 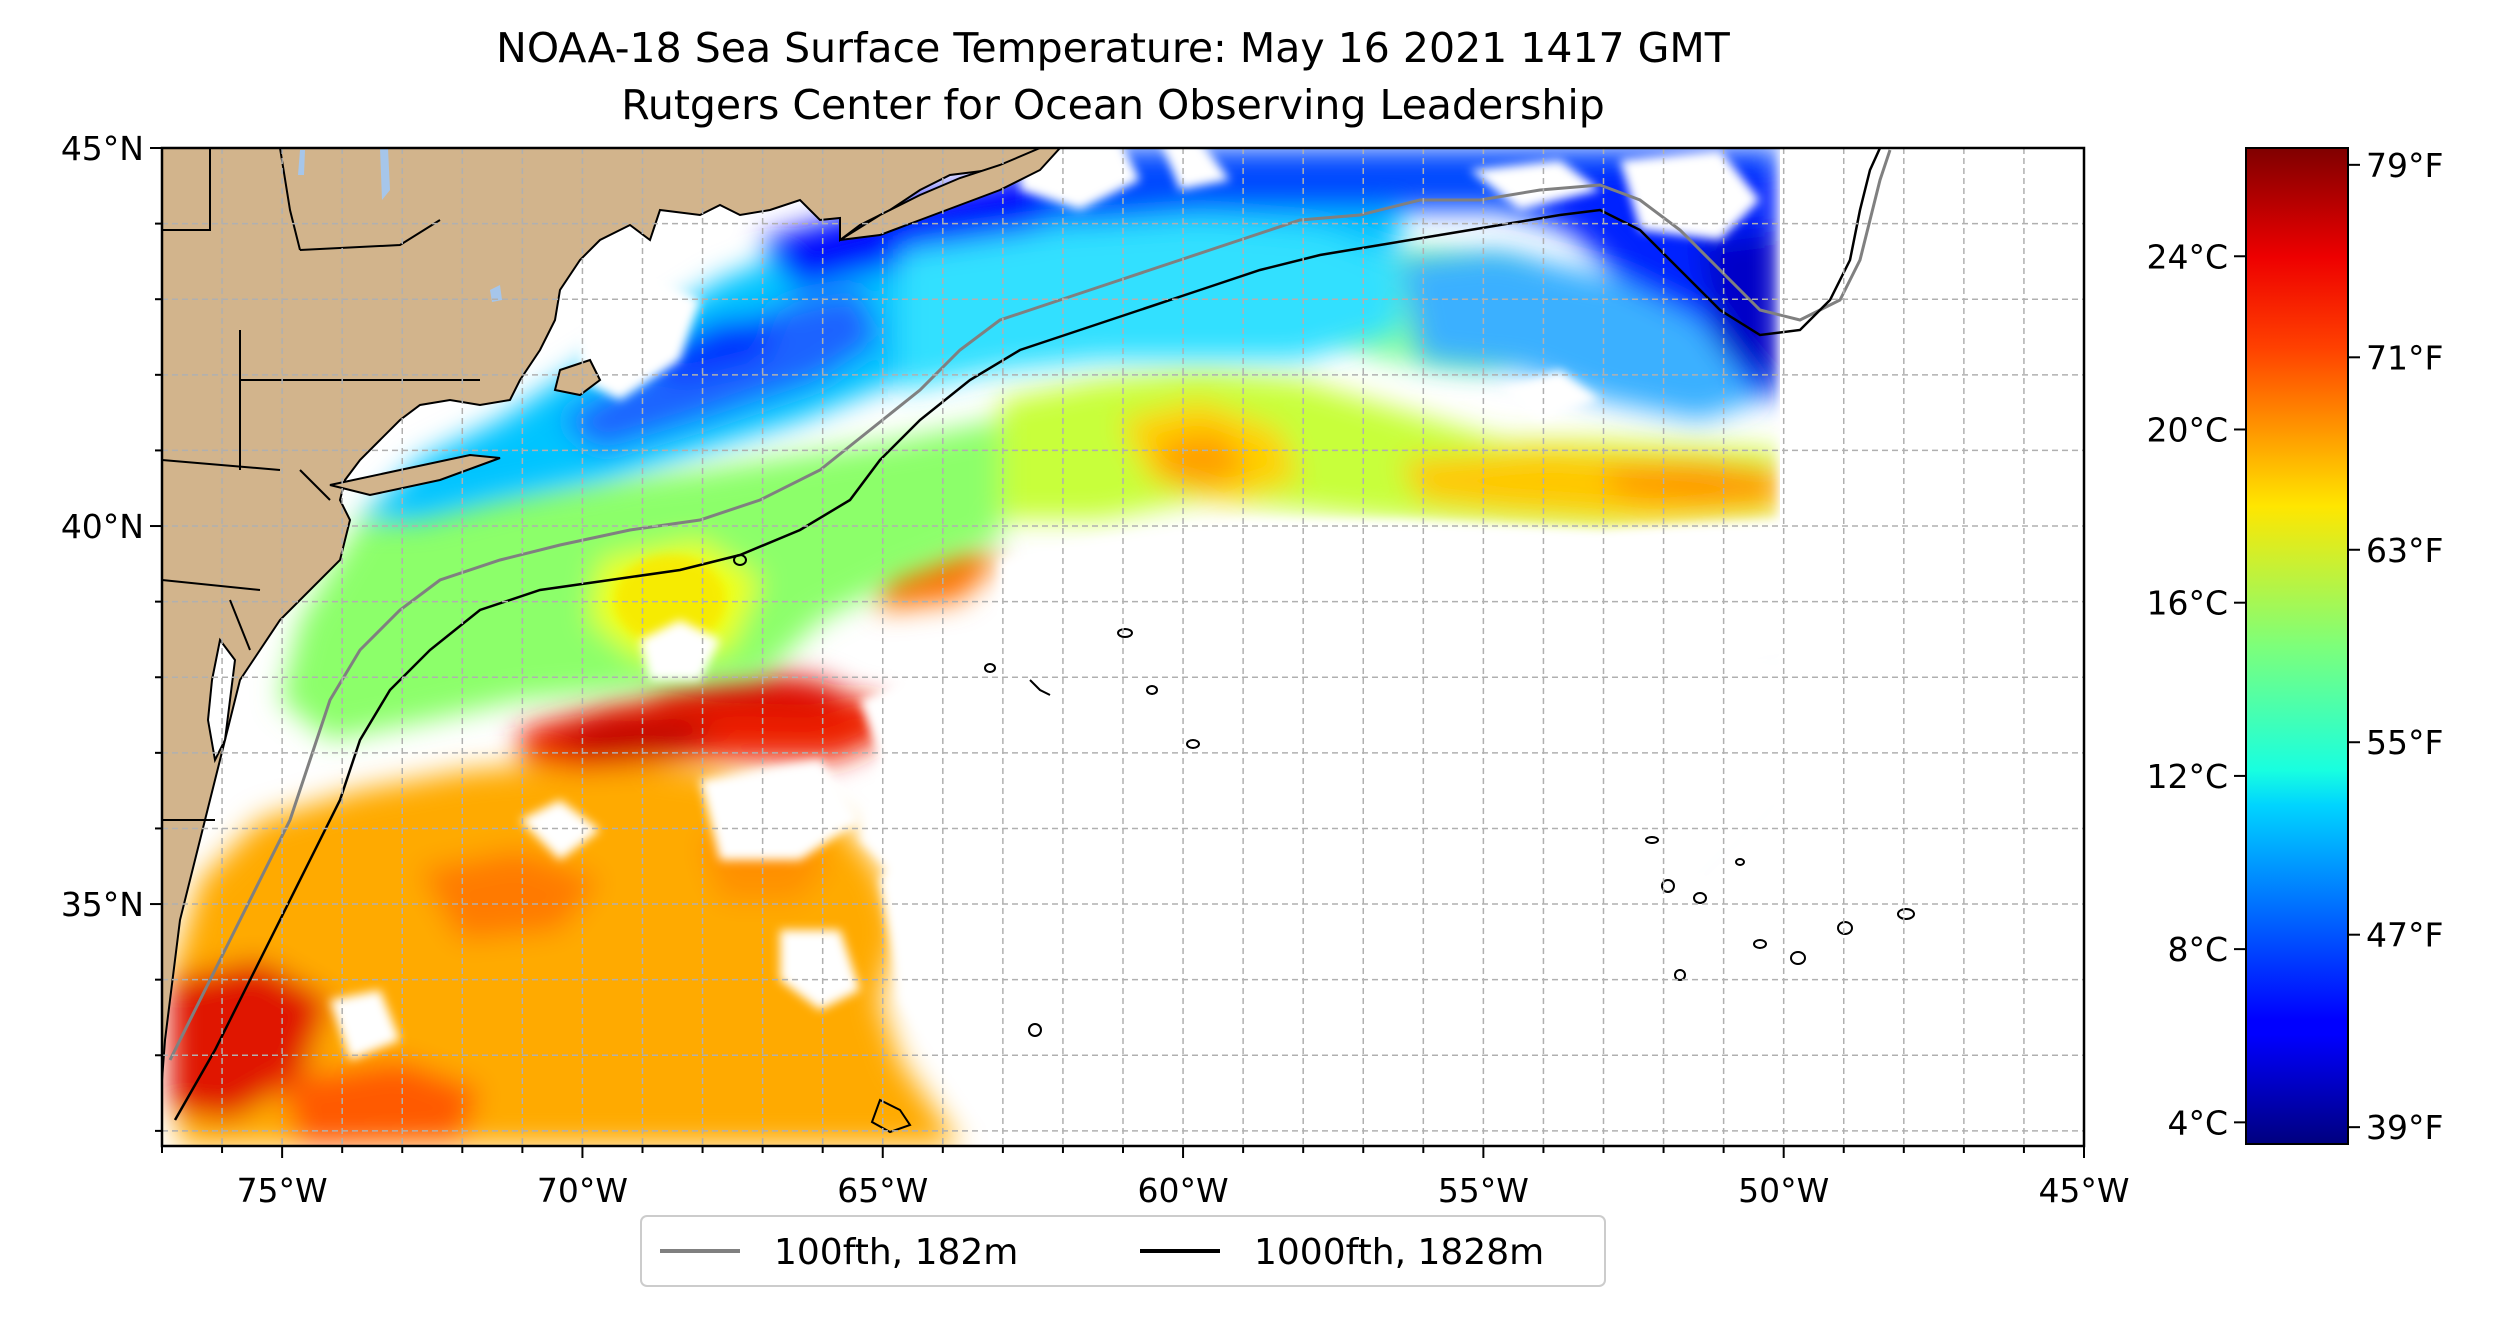 What do you see at coordinates (896, 1252) in the screenshot?
I see `legend-label-100fth: 100fth, 182m` at bounding box center [896, 1252].